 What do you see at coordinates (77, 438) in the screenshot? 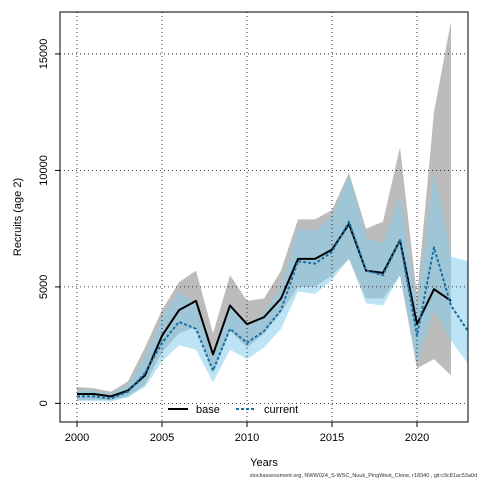
I see `x-tick-label: 2000` at bounding box center [77, 438].